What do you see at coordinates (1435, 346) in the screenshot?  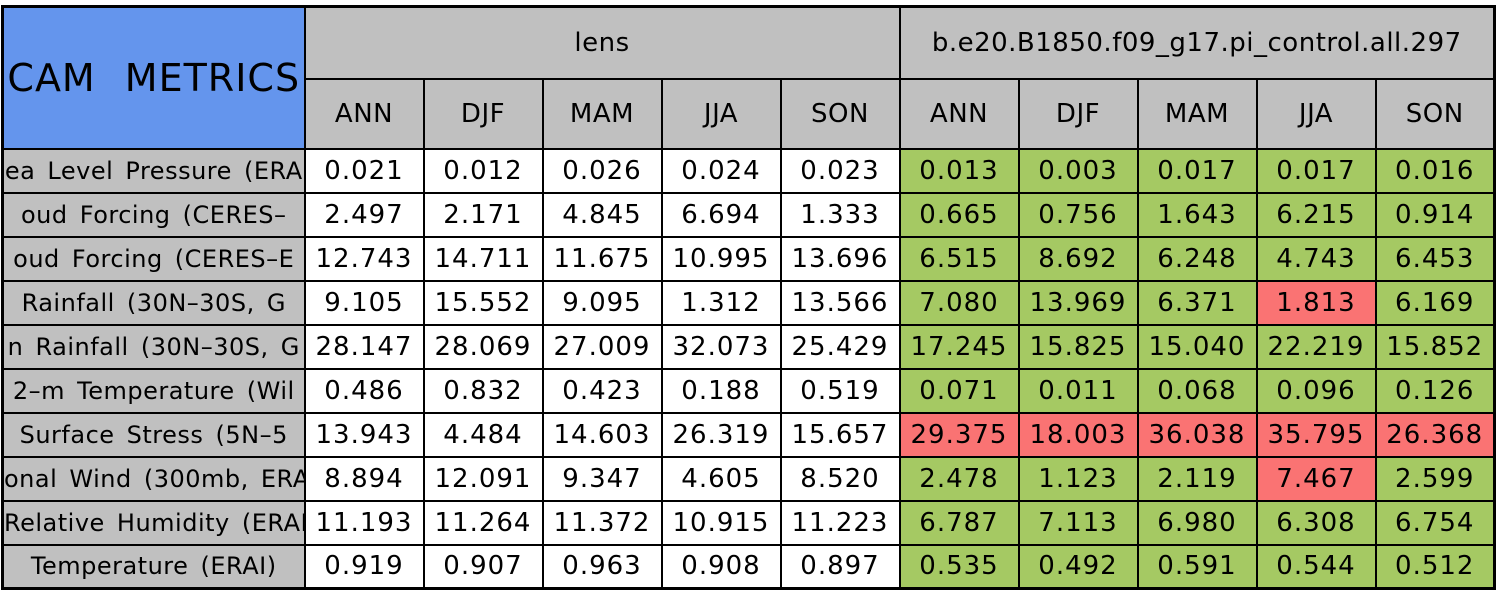 I see `model-value-cell: 15.852` at bounding box center [1435, 346].